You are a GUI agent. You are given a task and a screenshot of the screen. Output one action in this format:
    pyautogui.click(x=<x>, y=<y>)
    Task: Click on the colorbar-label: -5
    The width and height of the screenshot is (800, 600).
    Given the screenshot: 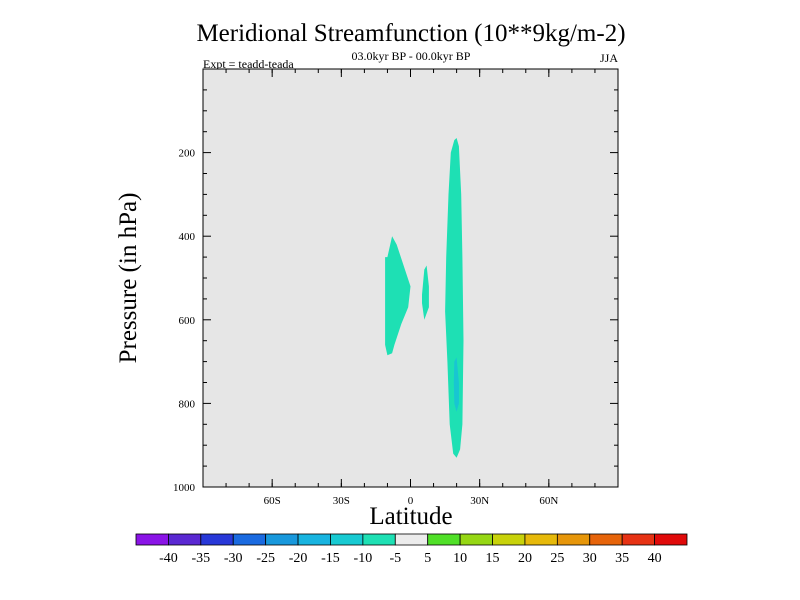 What is the action you would take?
    pyautogui.click(x=395, y=558)
    